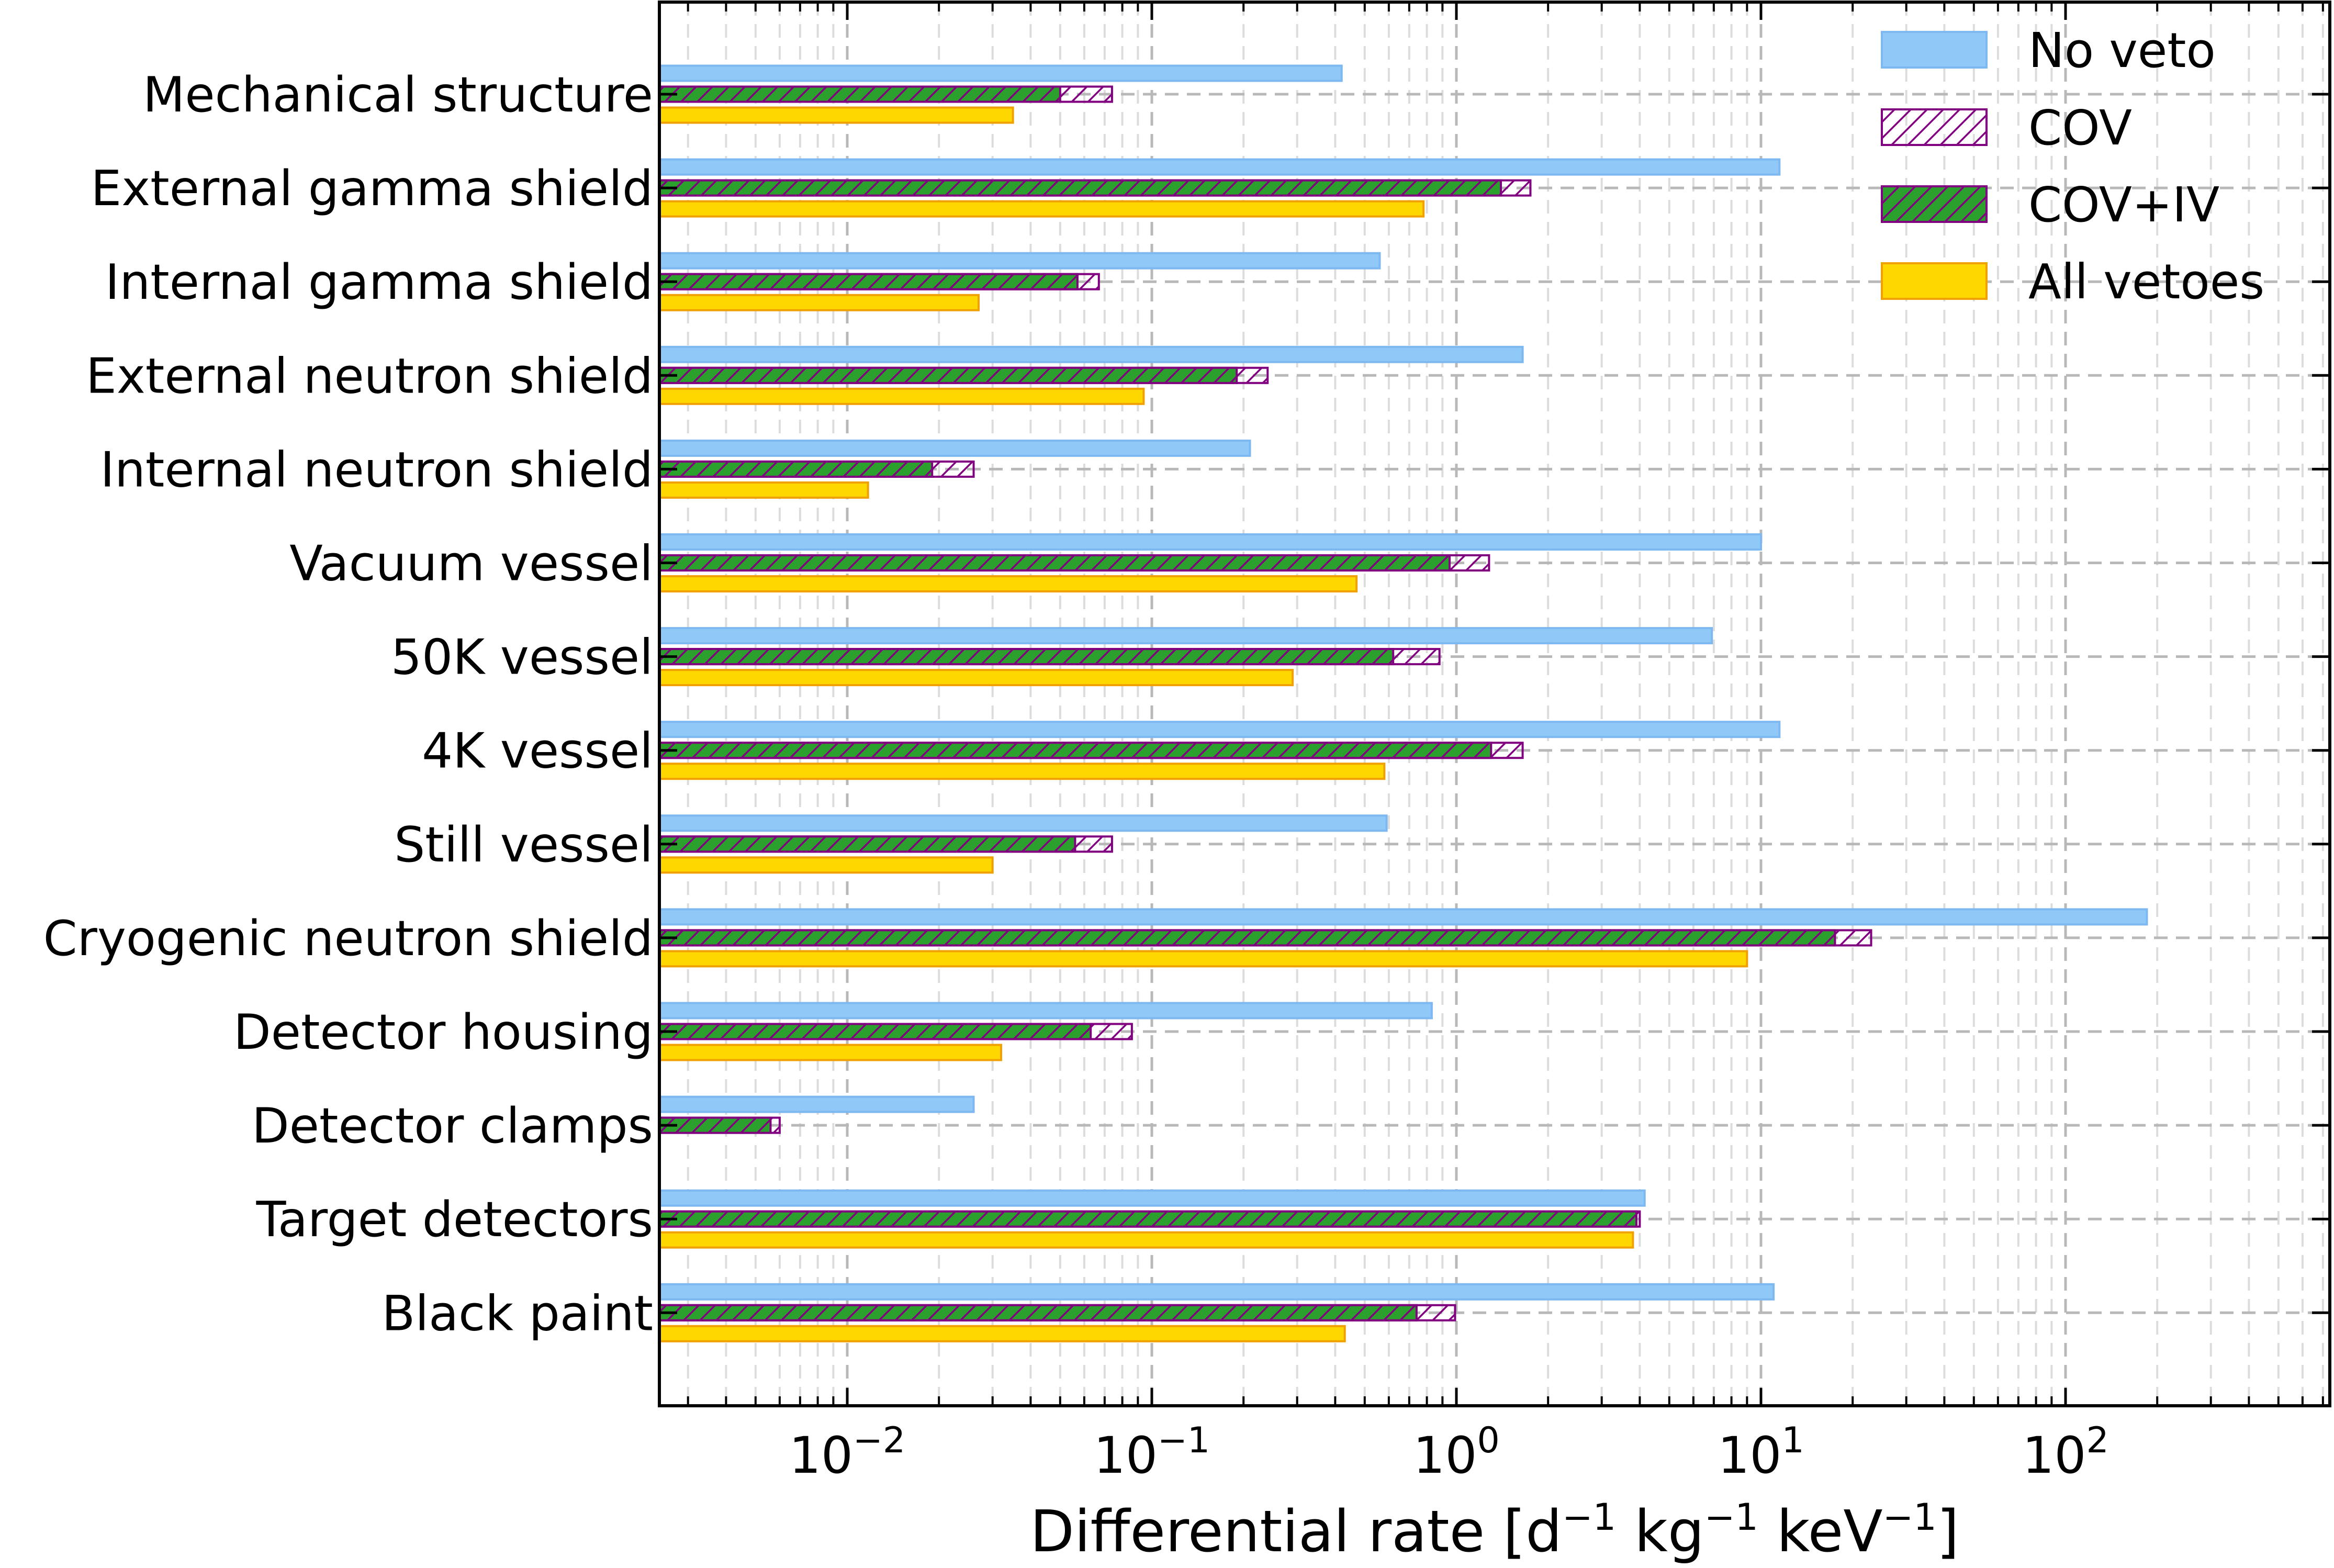 The width and height of the screenshot is (2334, 1568). Describe the element at coordinates (471, 563) in the screenshot. I see `category-label: Vacuum vessel` at that location.